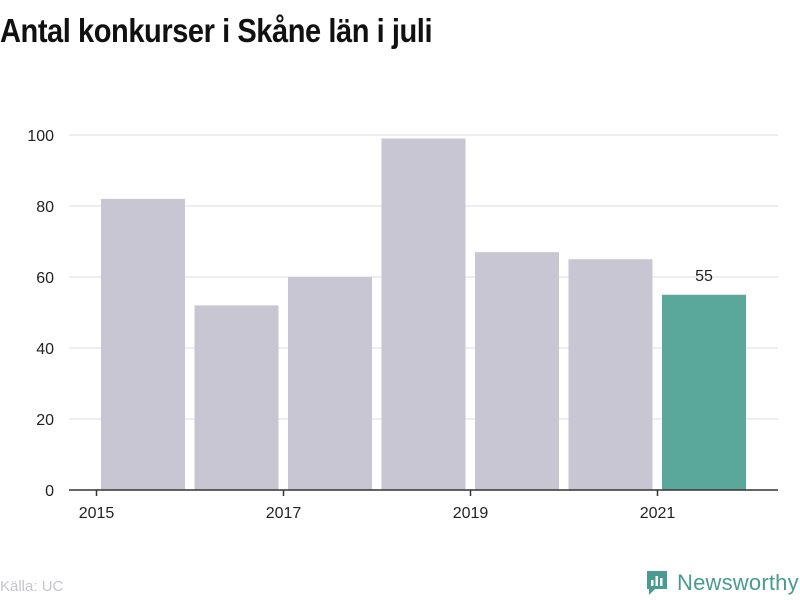 The height and width of the screenshot is (600, 800). I want to click on y-tick-label: 20, so click(45, 420).